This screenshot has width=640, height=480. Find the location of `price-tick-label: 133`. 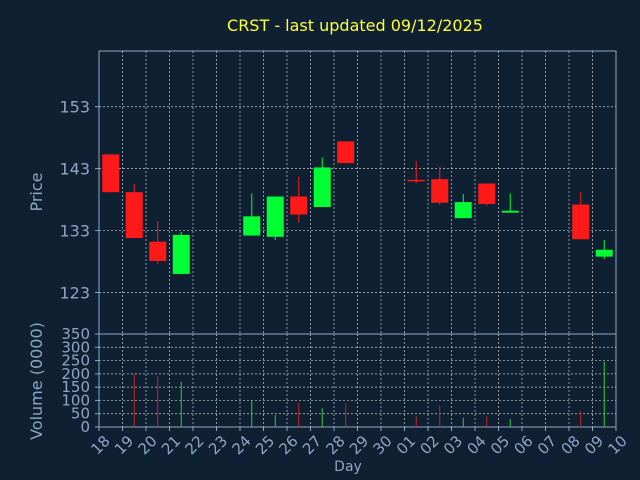

price-tick-label: 133 is located at coordinates (74, 231).